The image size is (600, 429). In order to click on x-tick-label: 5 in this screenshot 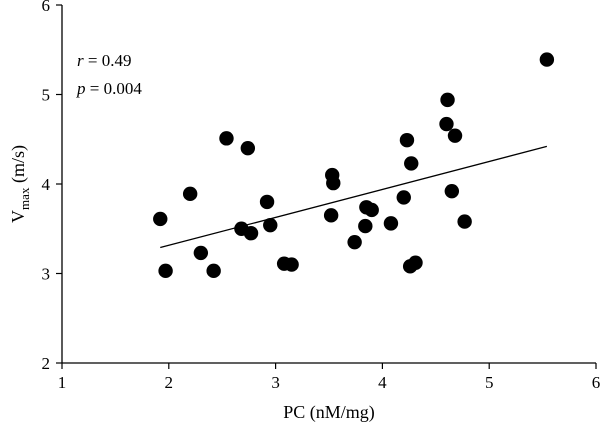, I will do `click(489, 382)`.